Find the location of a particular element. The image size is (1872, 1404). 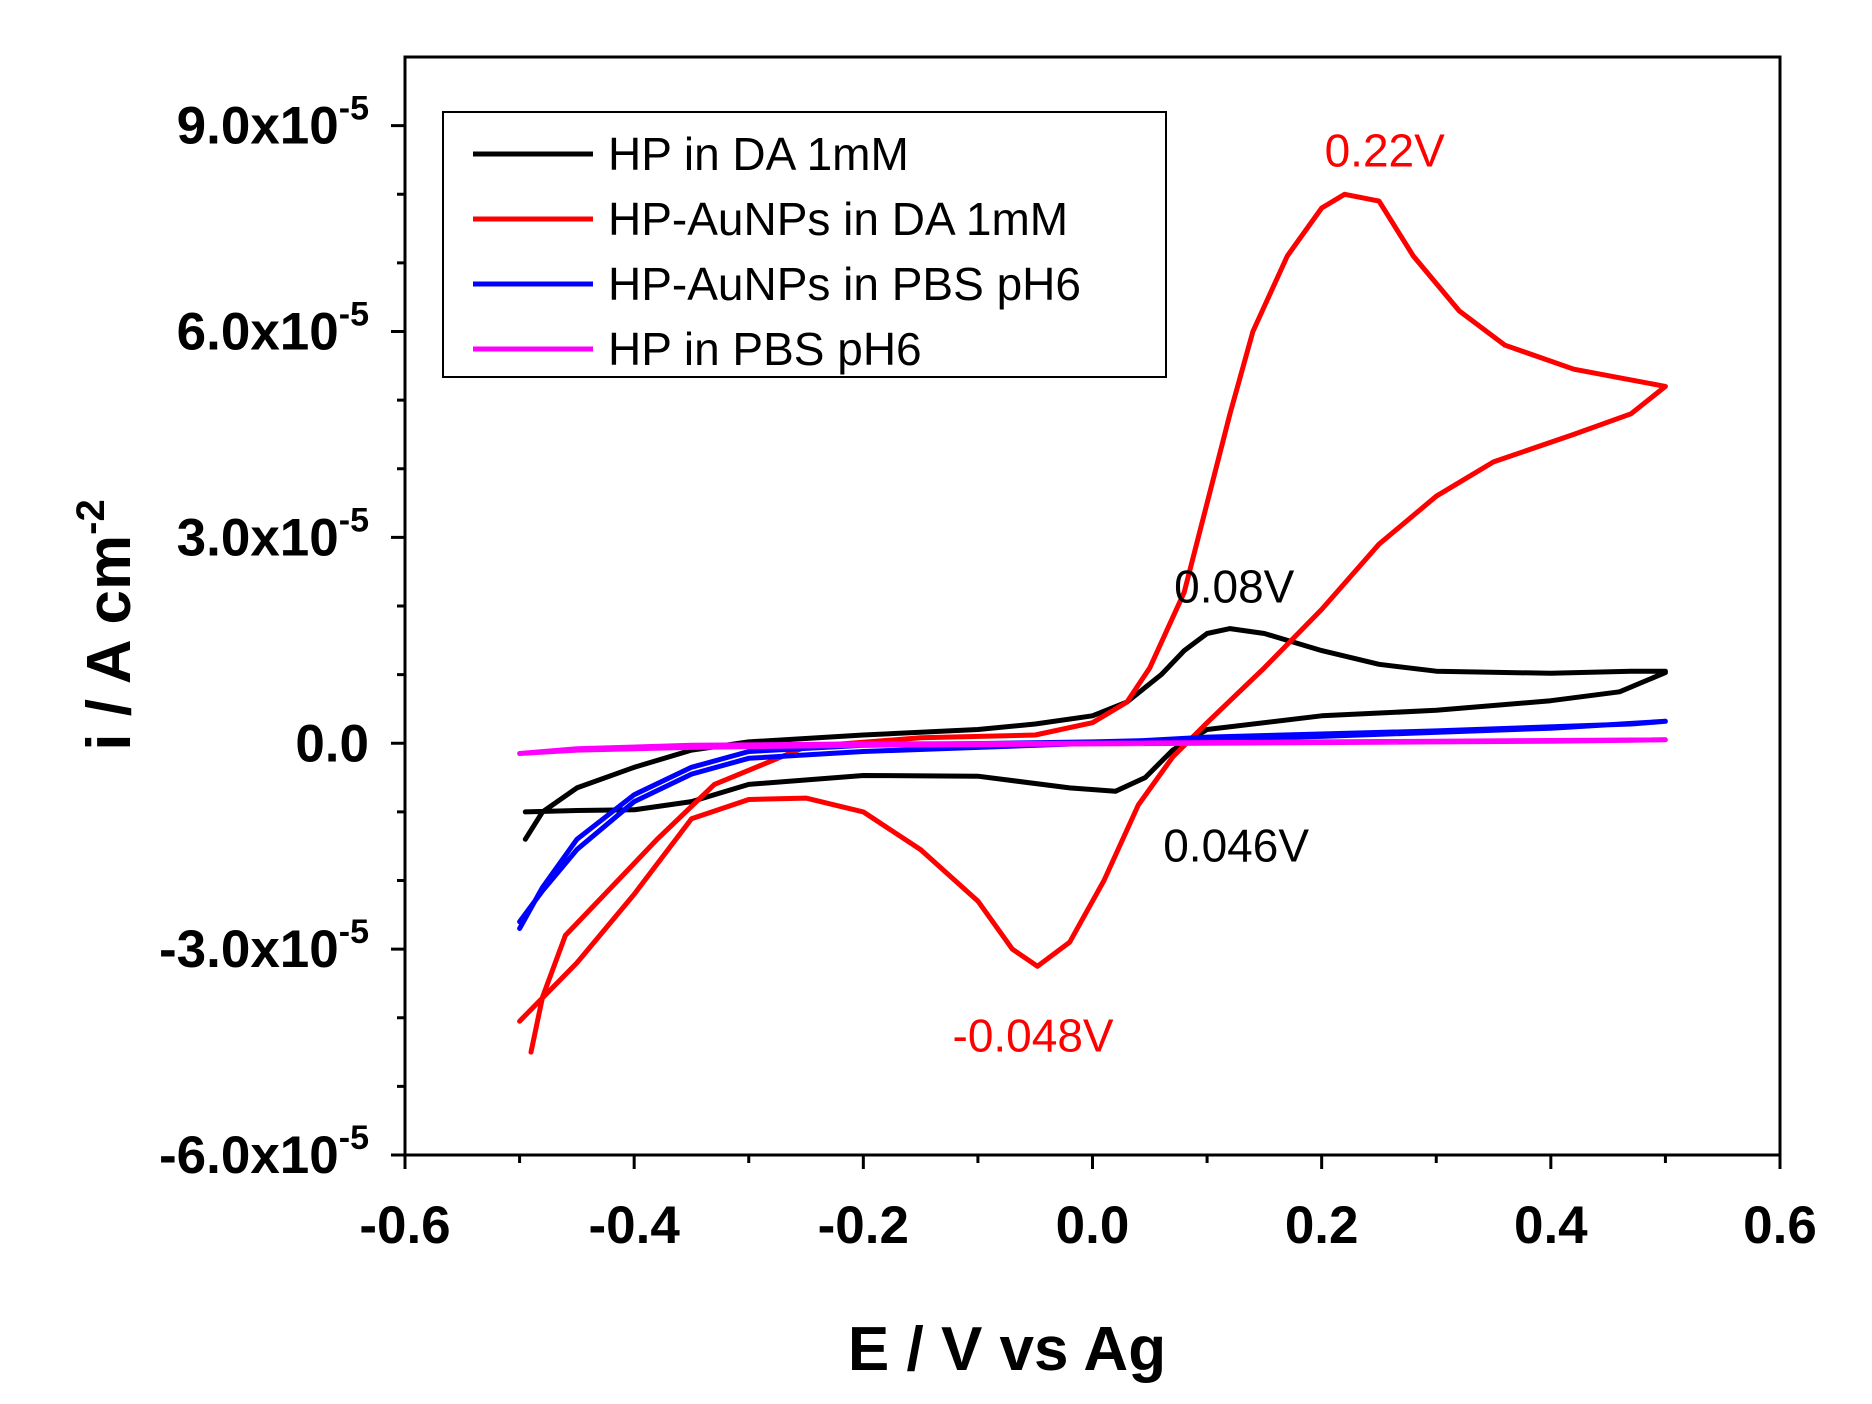

x-tick-label: -0.4 is located at coordinates (635, 1225).